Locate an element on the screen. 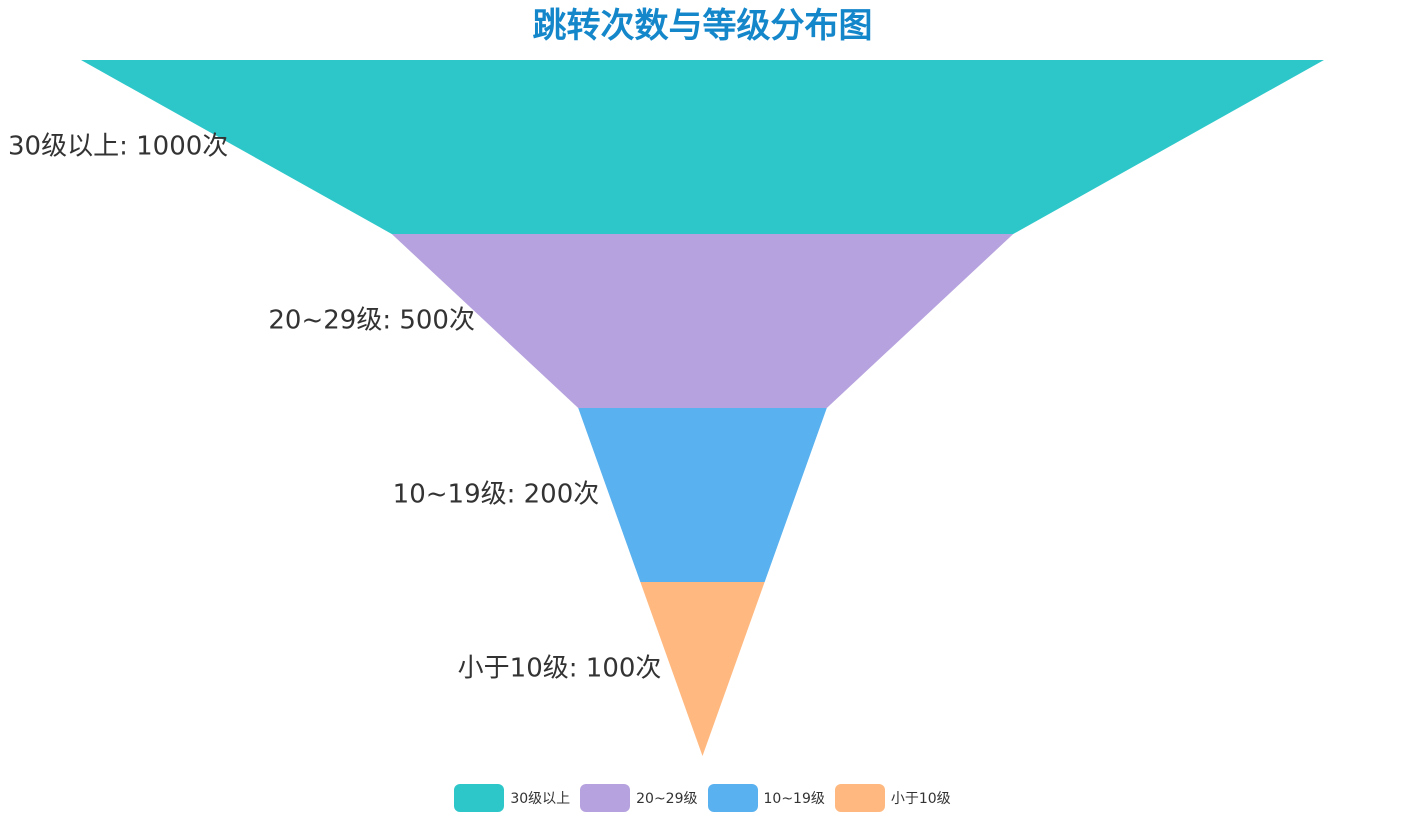  legend-item-3: 10~19级 is located at coordinates (766, 798).